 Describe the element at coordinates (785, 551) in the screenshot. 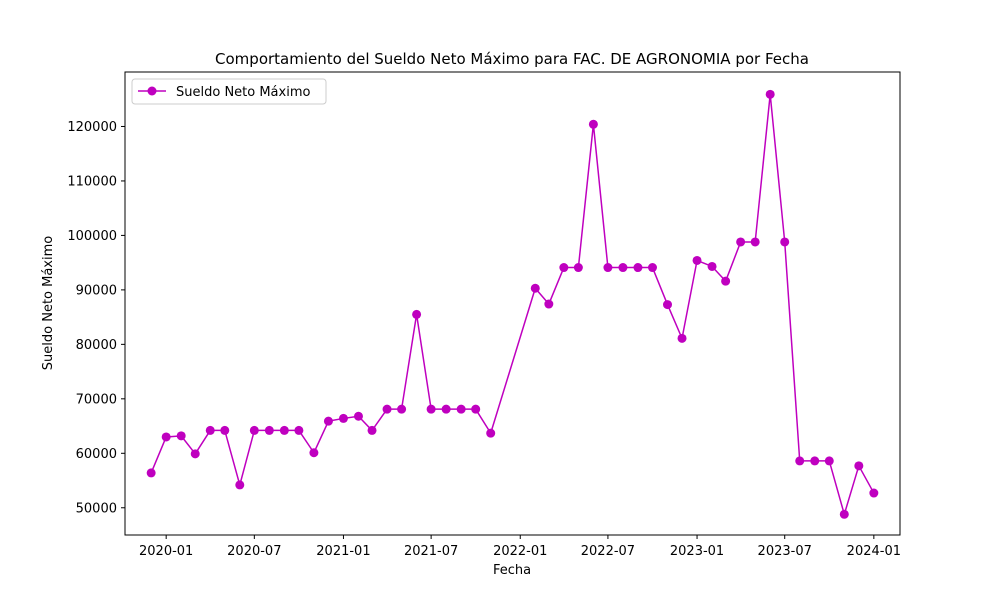

I see `x-tick-label: 2023-07` at that location.